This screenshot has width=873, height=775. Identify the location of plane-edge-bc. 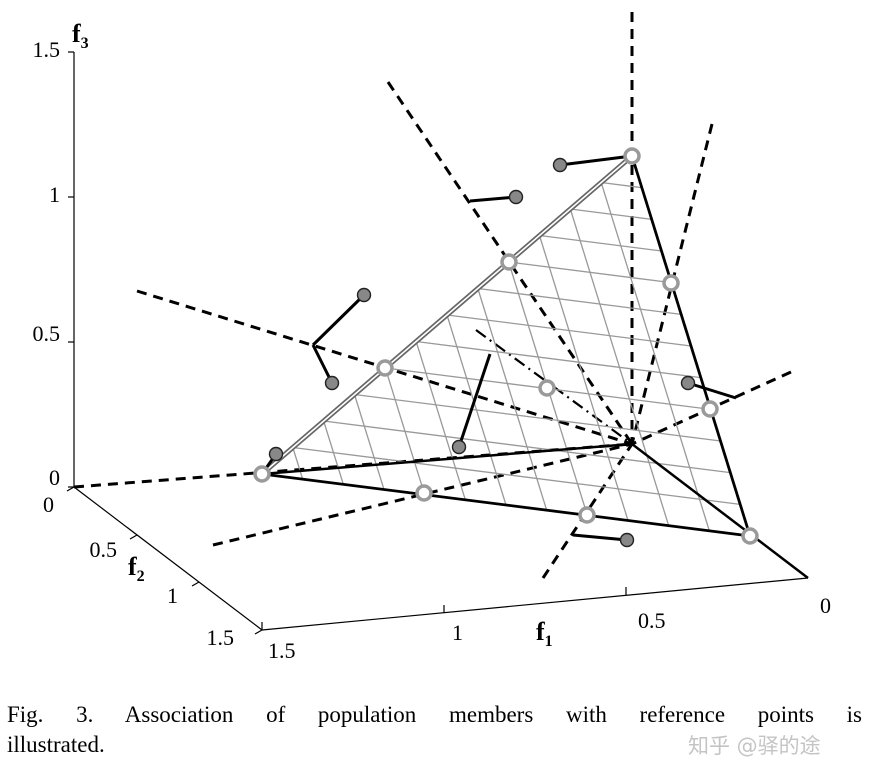
(691, 346).